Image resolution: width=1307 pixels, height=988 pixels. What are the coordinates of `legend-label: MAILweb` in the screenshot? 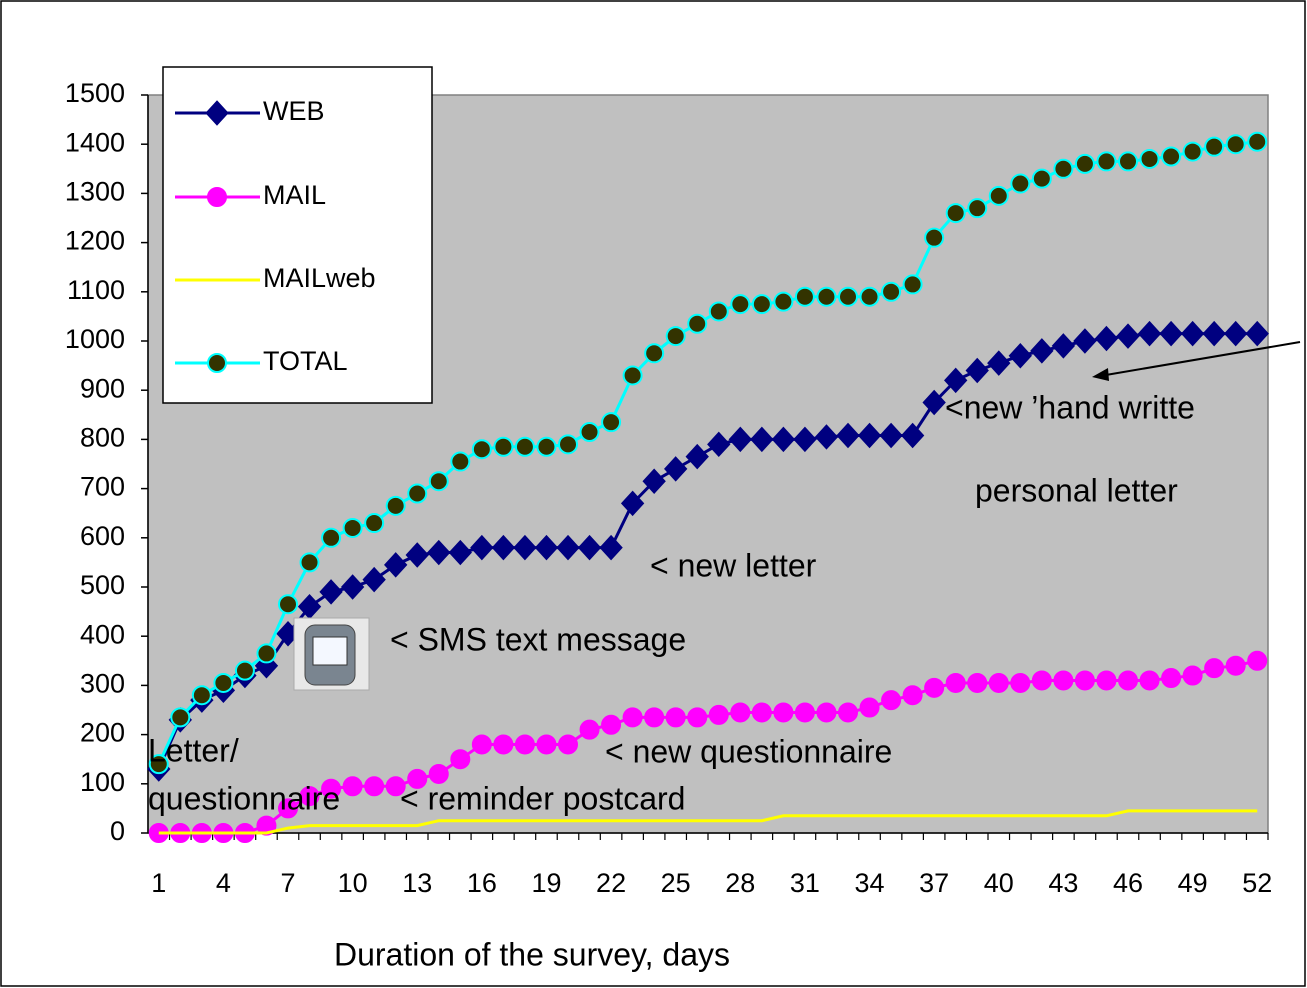 It's located at (319, 278).